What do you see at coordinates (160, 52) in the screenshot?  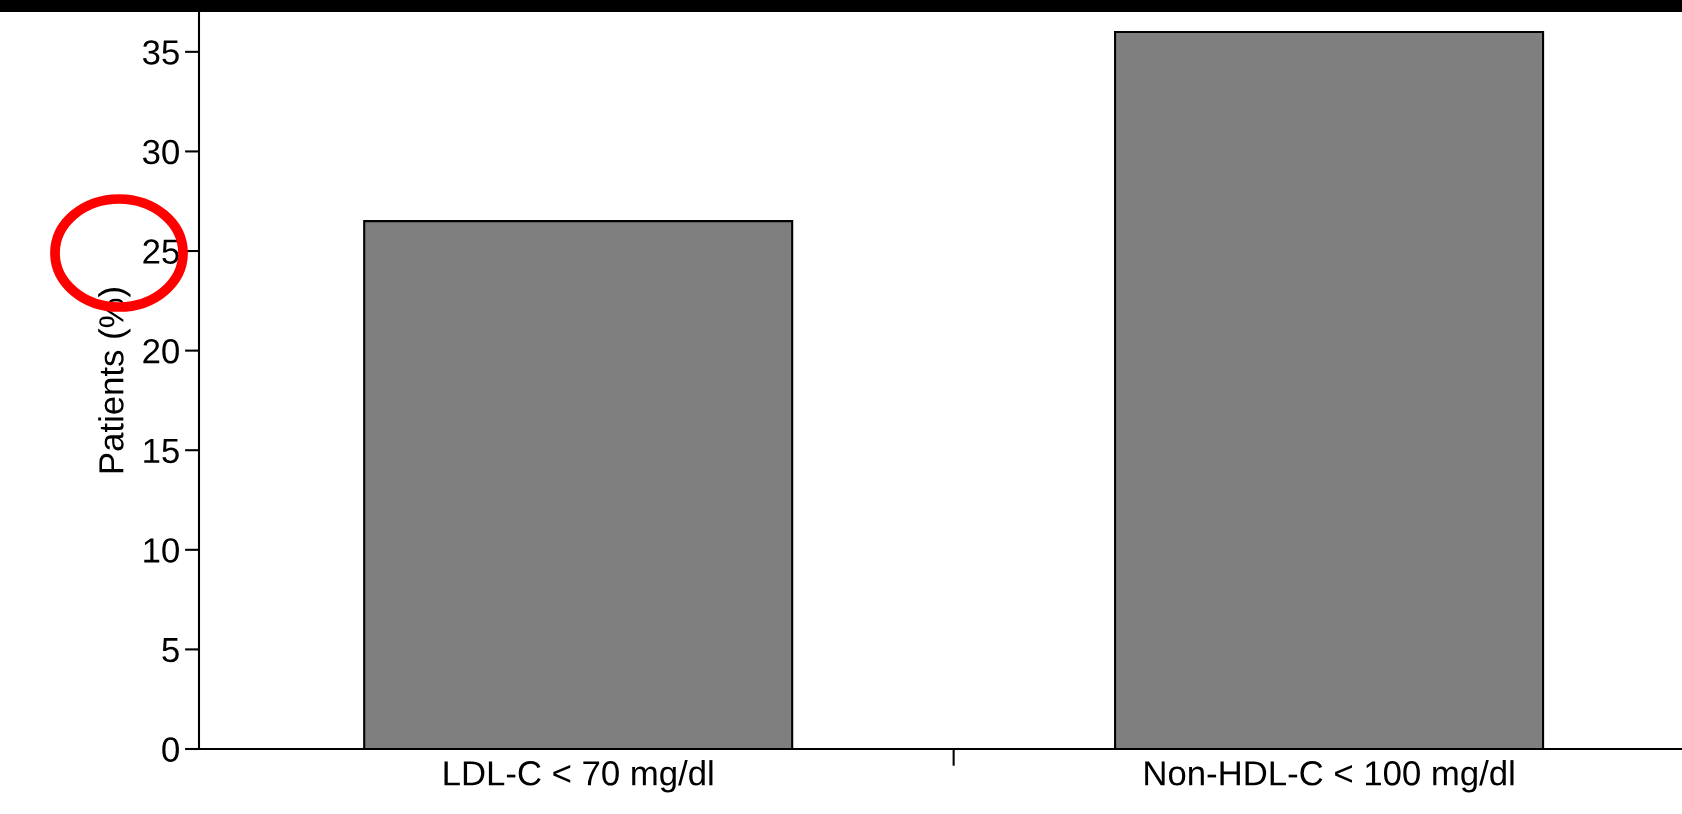 I see `y-tick-label: 35` at bounding box center [160, 52].